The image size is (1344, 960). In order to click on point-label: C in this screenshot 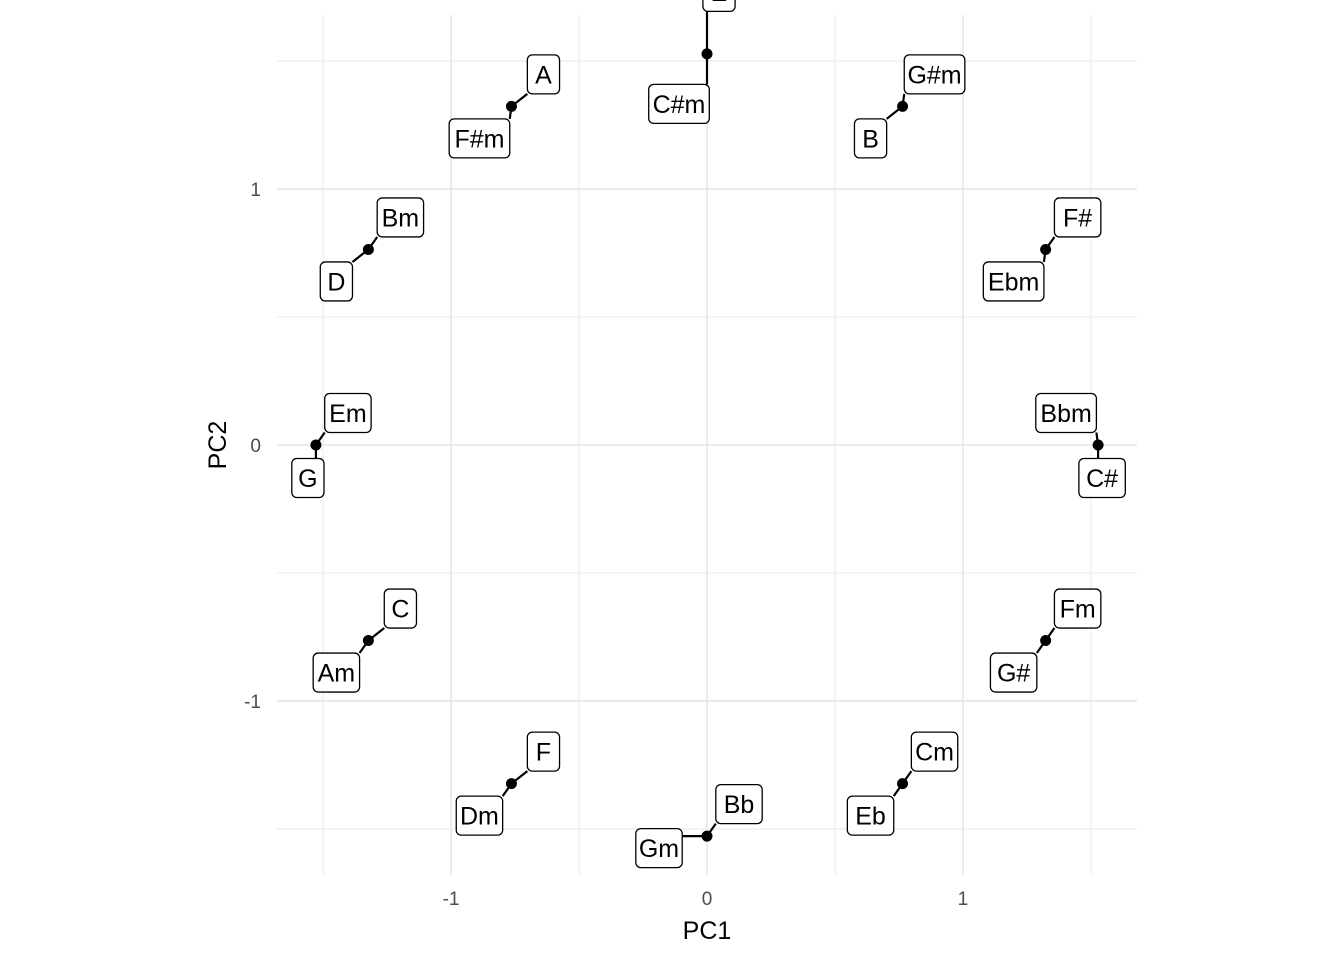, I will do `click(400, 610)`.